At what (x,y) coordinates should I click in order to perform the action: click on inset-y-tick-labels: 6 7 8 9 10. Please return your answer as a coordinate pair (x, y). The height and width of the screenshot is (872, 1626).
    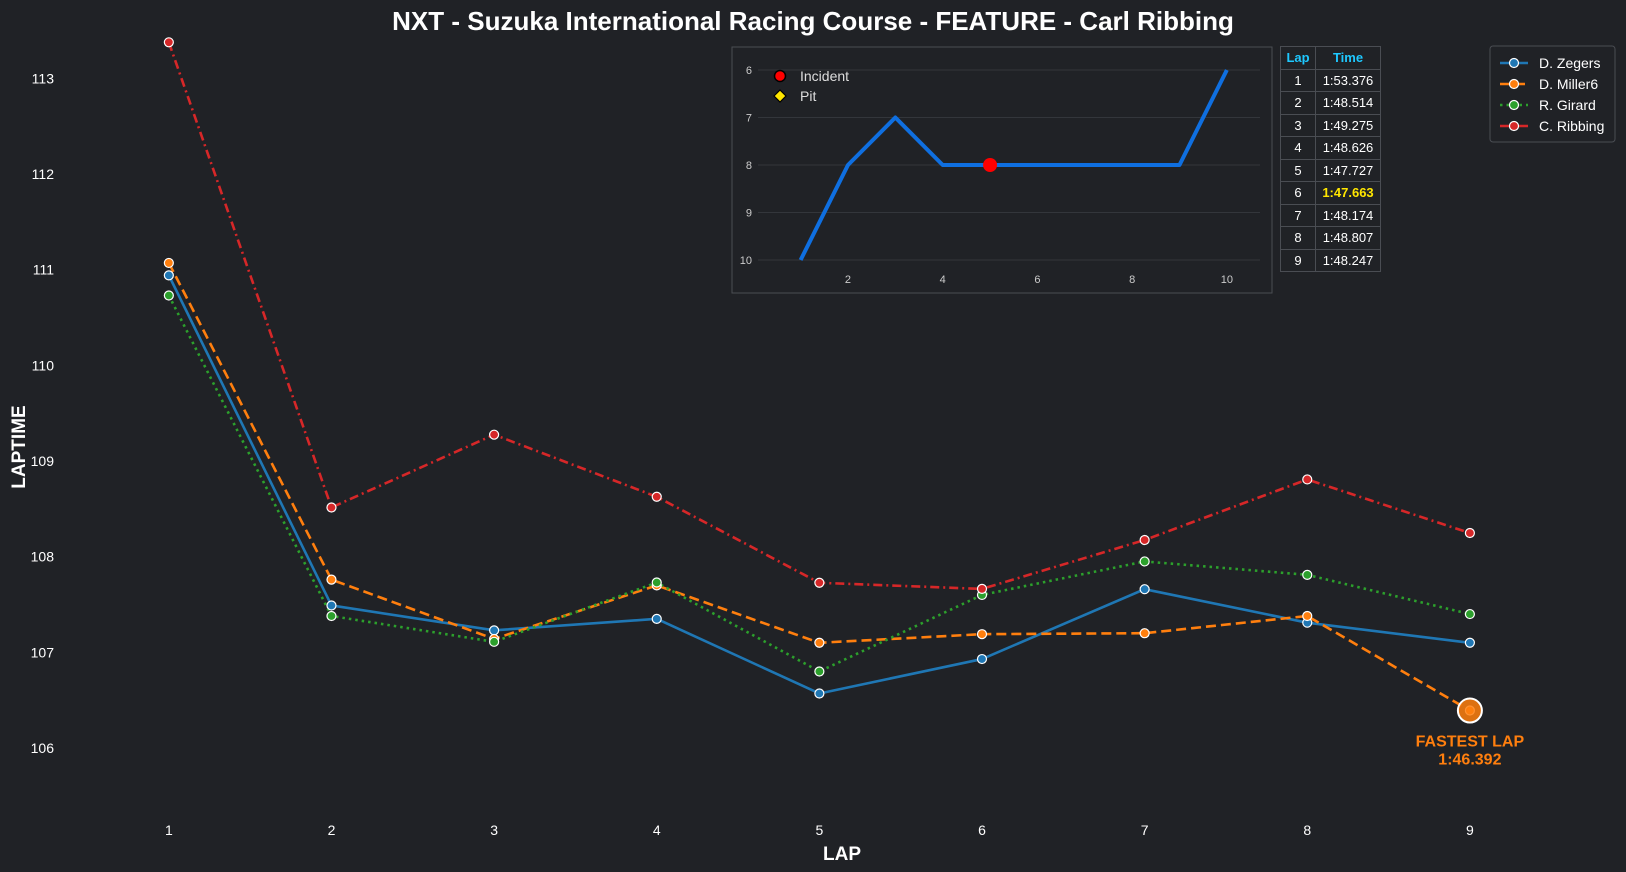
    Looking at the image, I should click on (746, 166).